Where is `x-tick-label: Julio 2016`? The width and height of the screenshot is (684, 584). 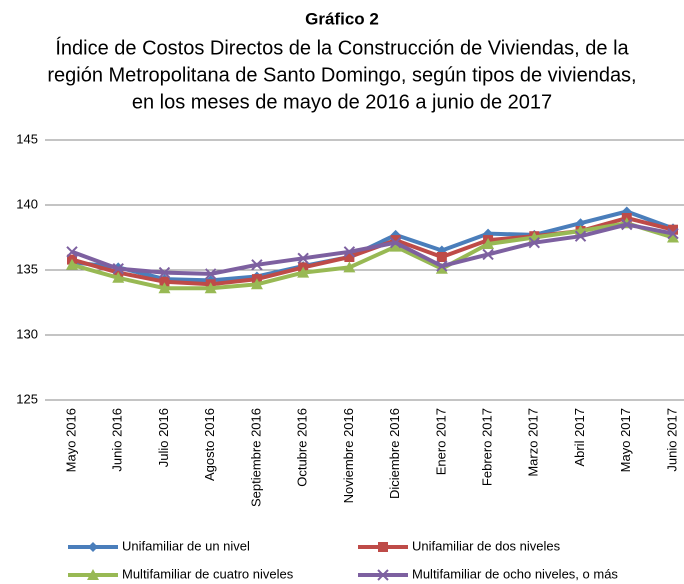 x-tick-label: Julio 2016 is located at coordinates (163, 437).